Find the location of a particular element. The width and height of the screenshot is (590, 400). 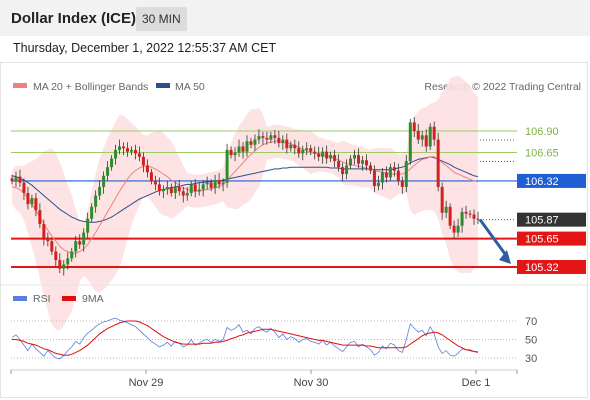

rsi-tick-label: 50 is located at coordinates (531, 341).